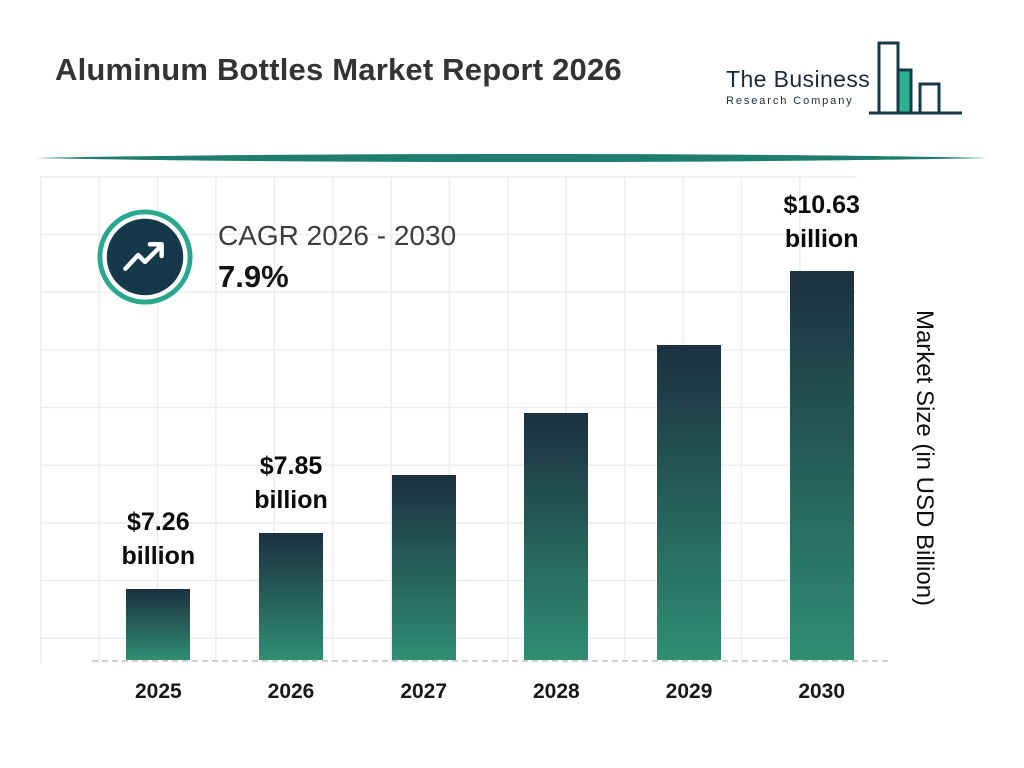 This screenshot has height=768, width=1024. I want to click on company-logo: The Business Research Company, so click(846, 80).